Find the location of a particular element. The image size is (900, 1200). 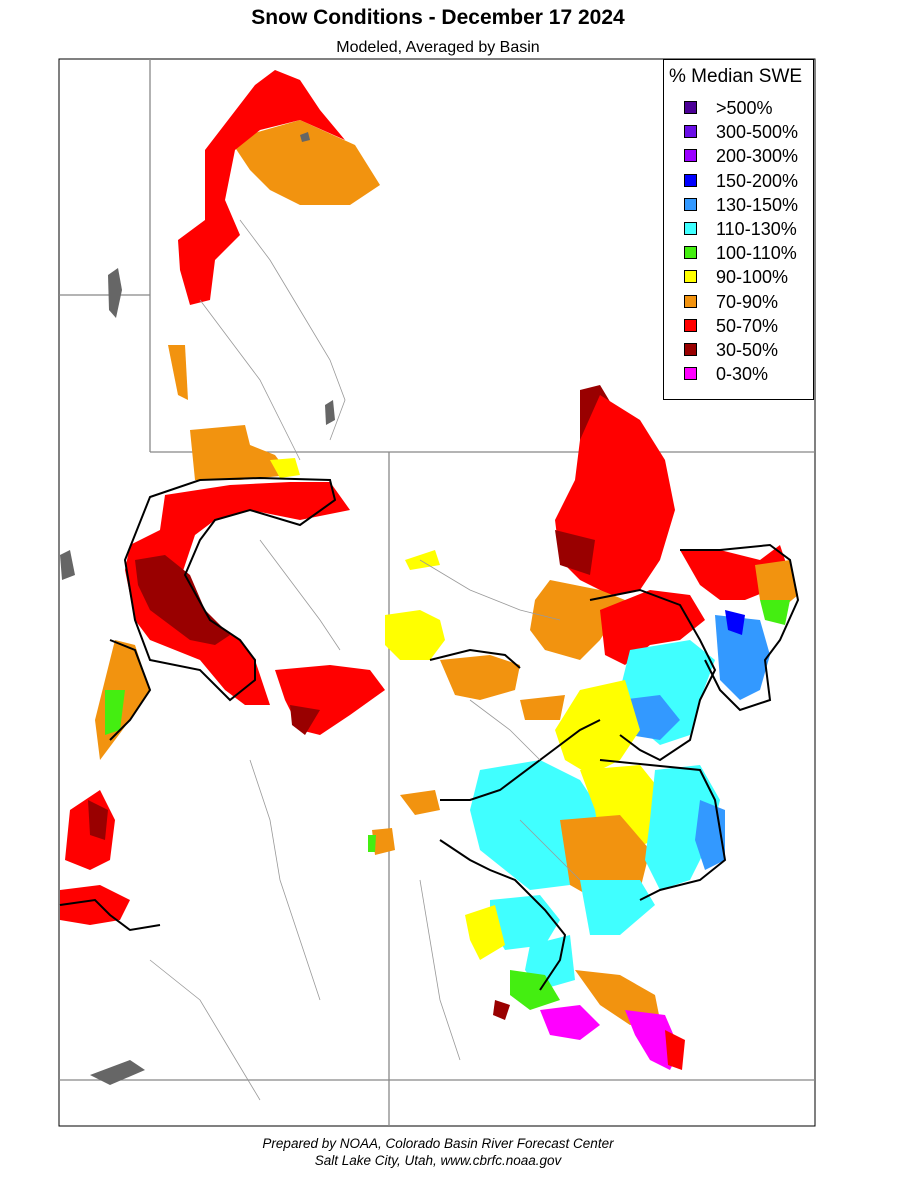

region-uinta-red is located at coordinates (237, 593).